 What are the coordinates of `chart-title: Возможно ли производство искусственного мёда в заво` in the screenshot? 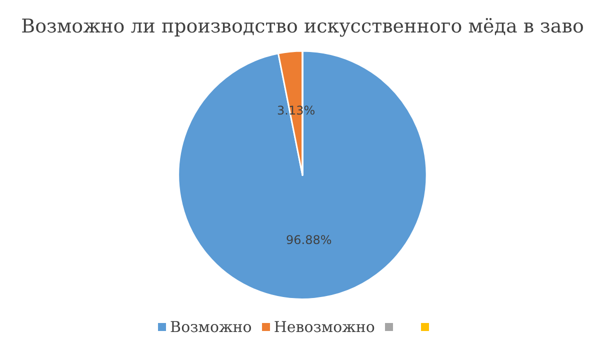 It's located at (302, 27).